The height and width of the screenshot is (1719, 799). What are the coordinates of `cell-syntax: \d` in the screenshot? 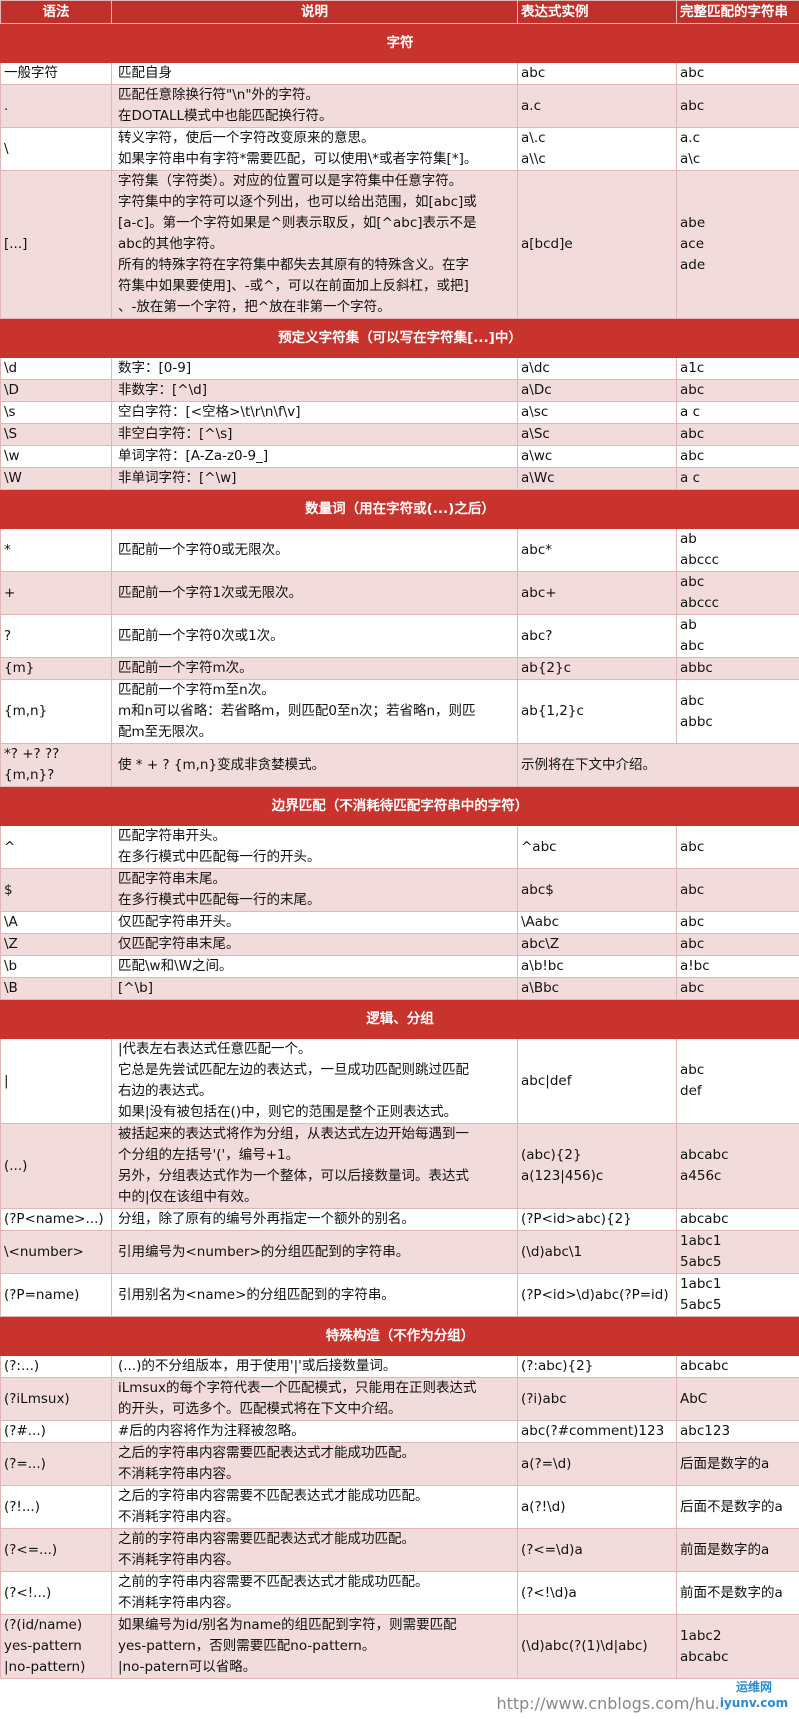 It's located at (56, 368).